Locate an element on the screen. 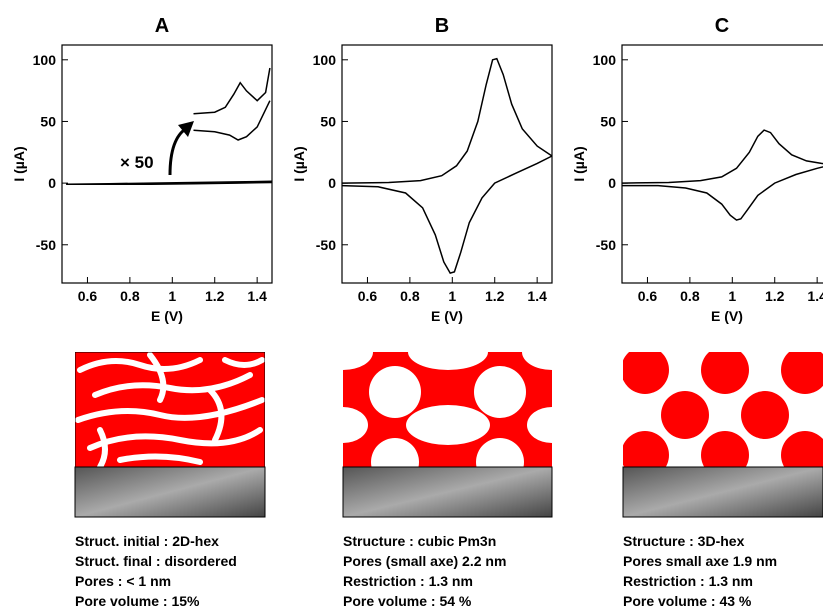 The image size is (823, 616). caption: Structure : cubic Pm3n is located at coordinates (419, 541).